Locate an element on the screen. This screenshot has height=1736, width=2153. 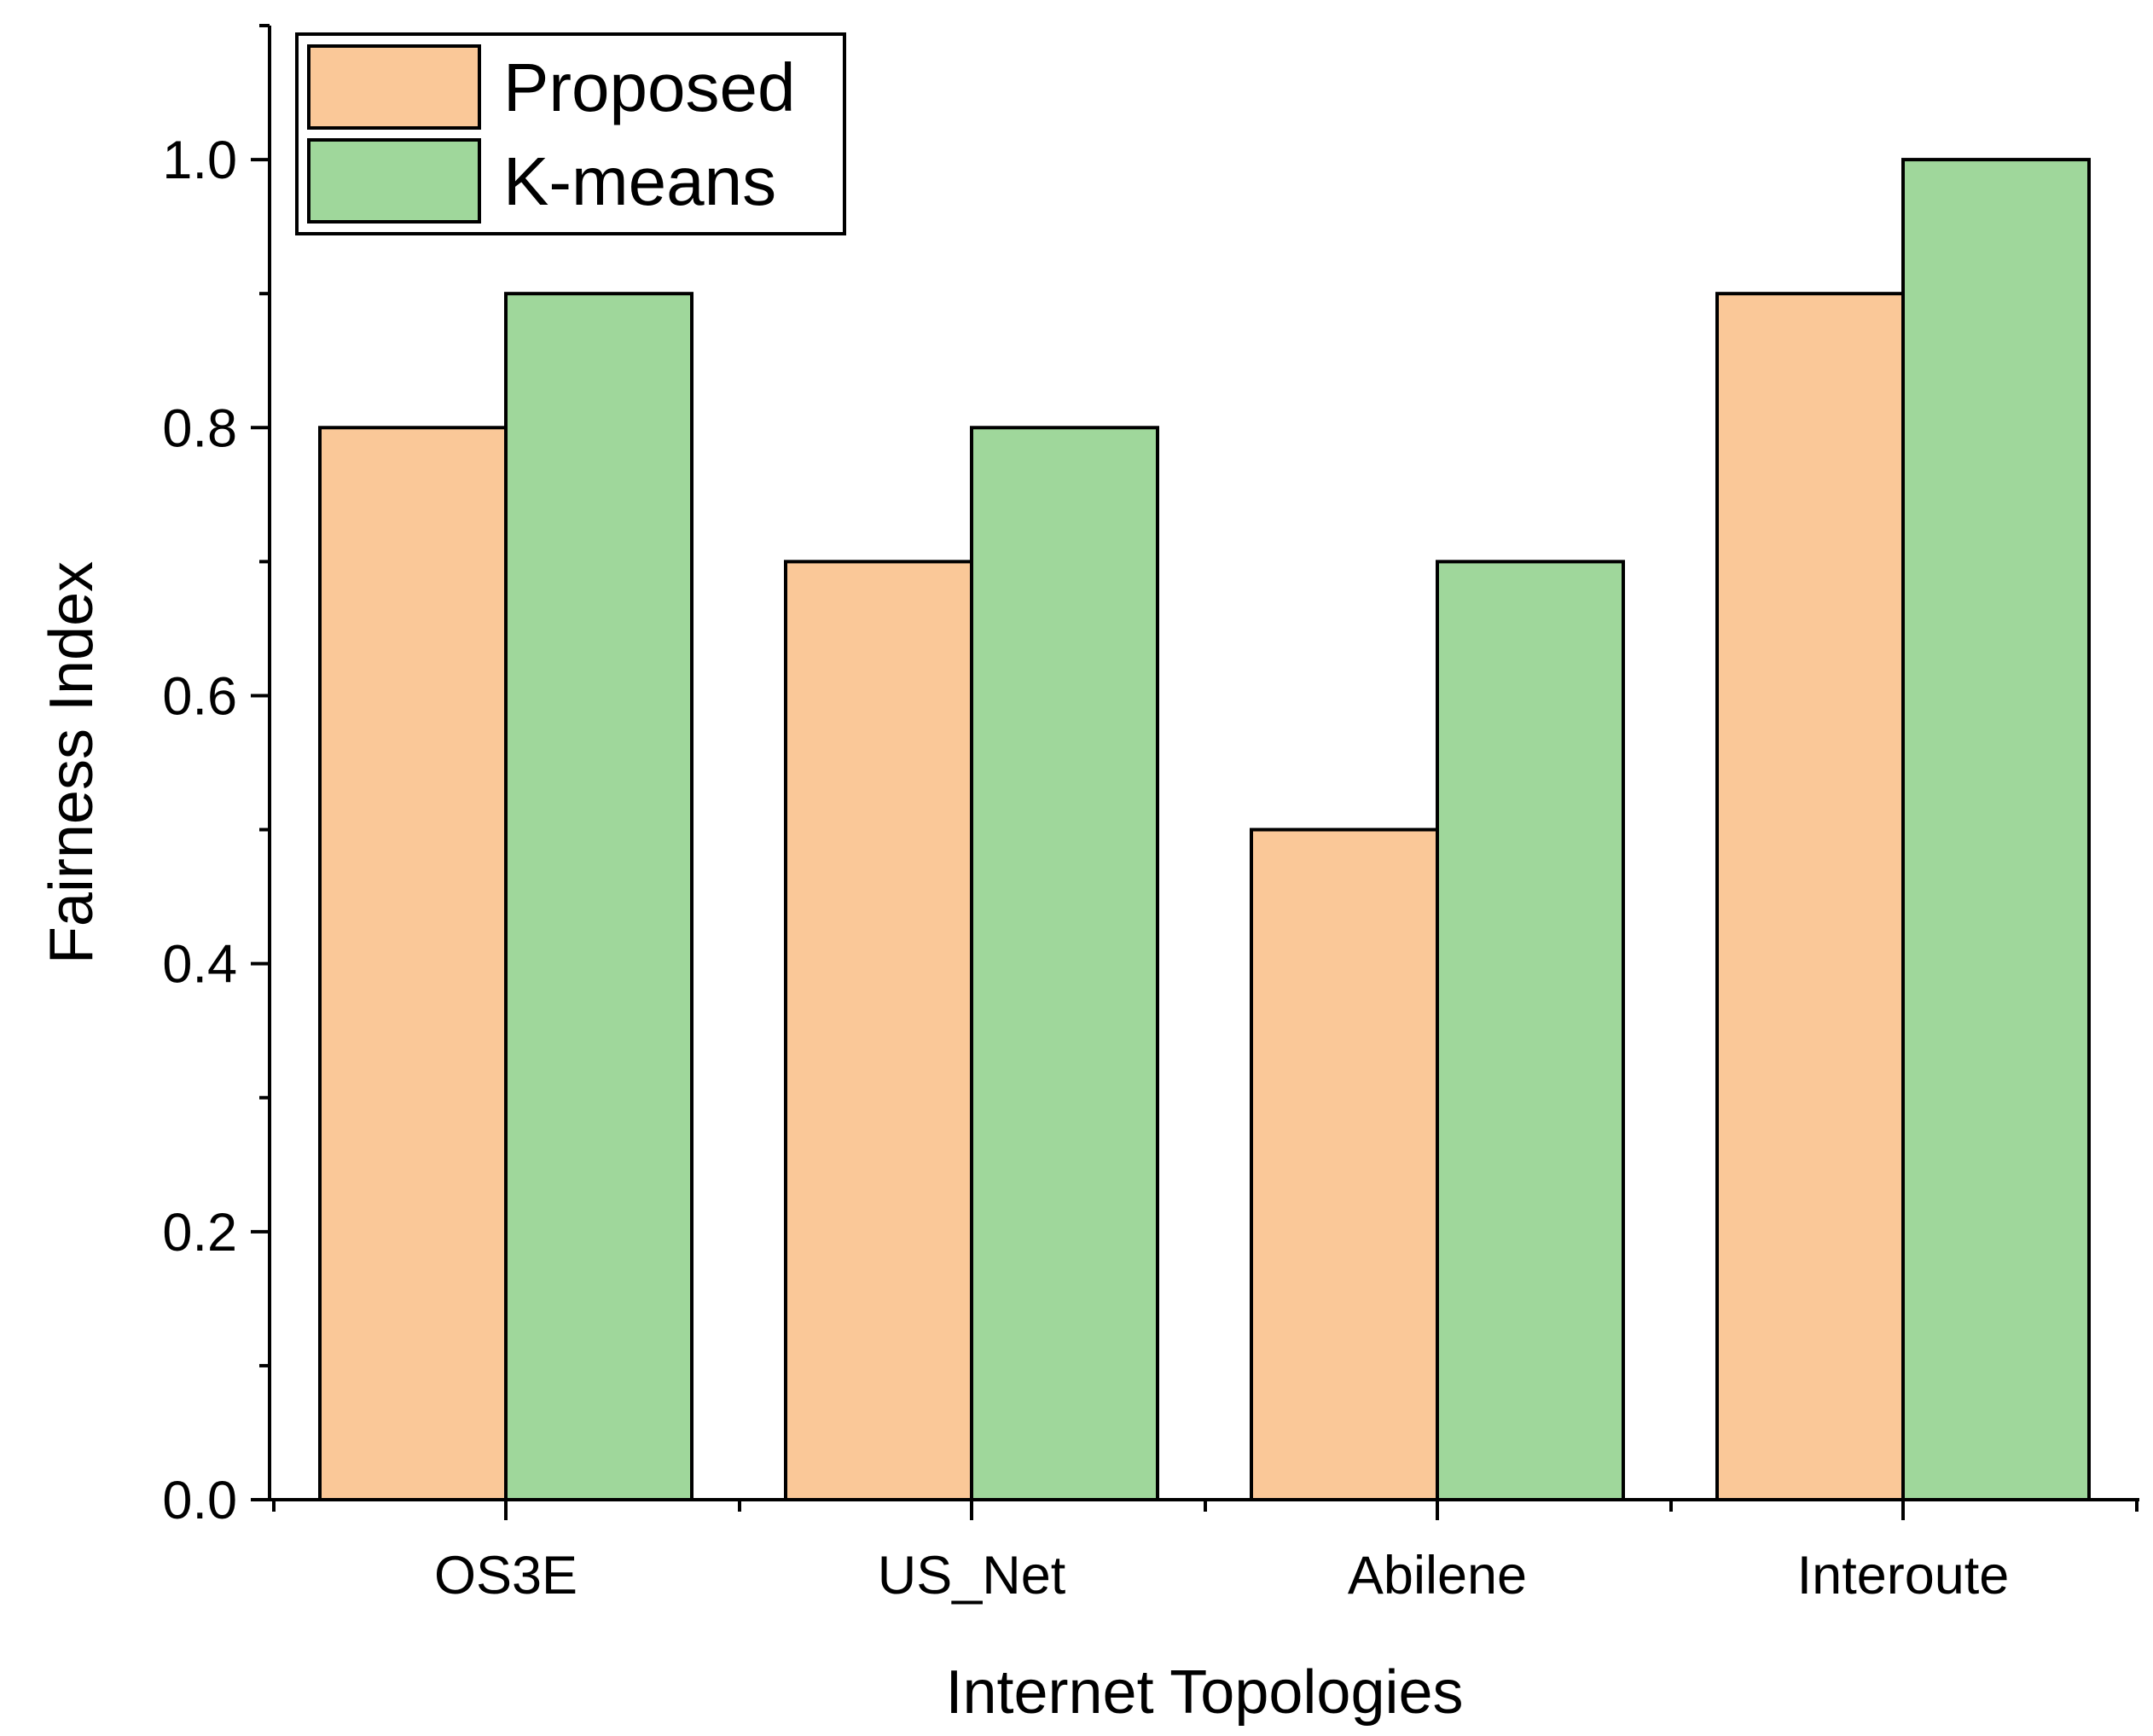
y-tick-label: 0.4 is located at coordinates (199, 965).